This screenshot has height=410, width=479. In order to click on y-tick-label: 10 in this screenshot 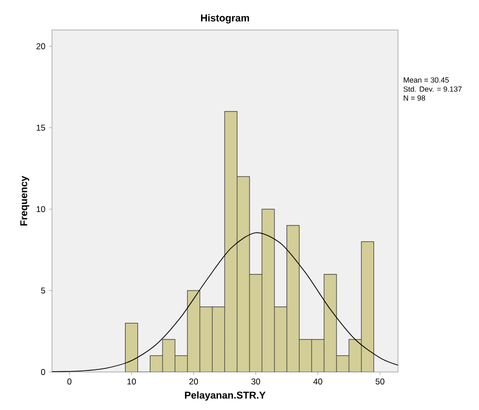, I will do `click(41, 209)`.